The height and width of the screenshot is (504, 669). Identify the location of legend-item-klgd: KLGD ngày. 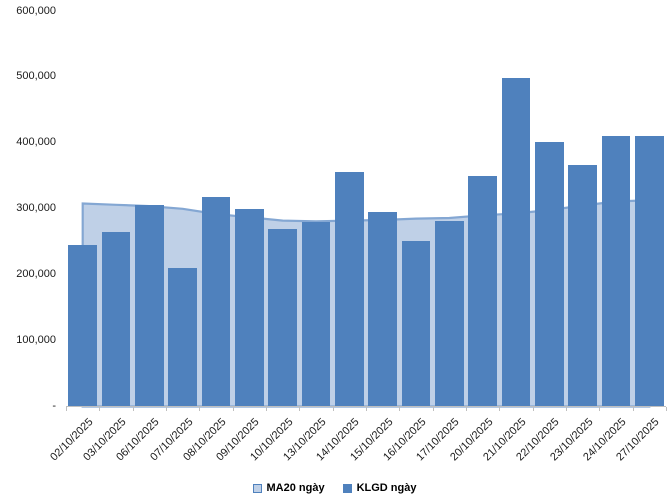
(379, 488).